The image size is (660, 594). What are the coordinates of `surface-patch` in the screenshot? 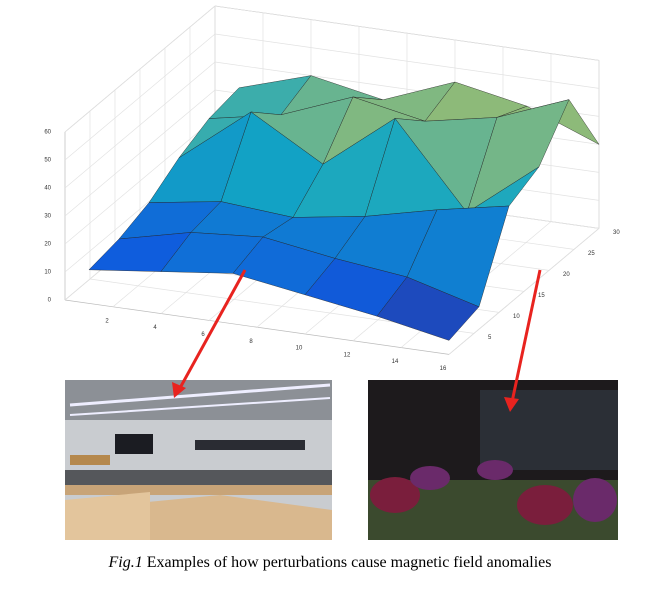 It's located at (428, 308).